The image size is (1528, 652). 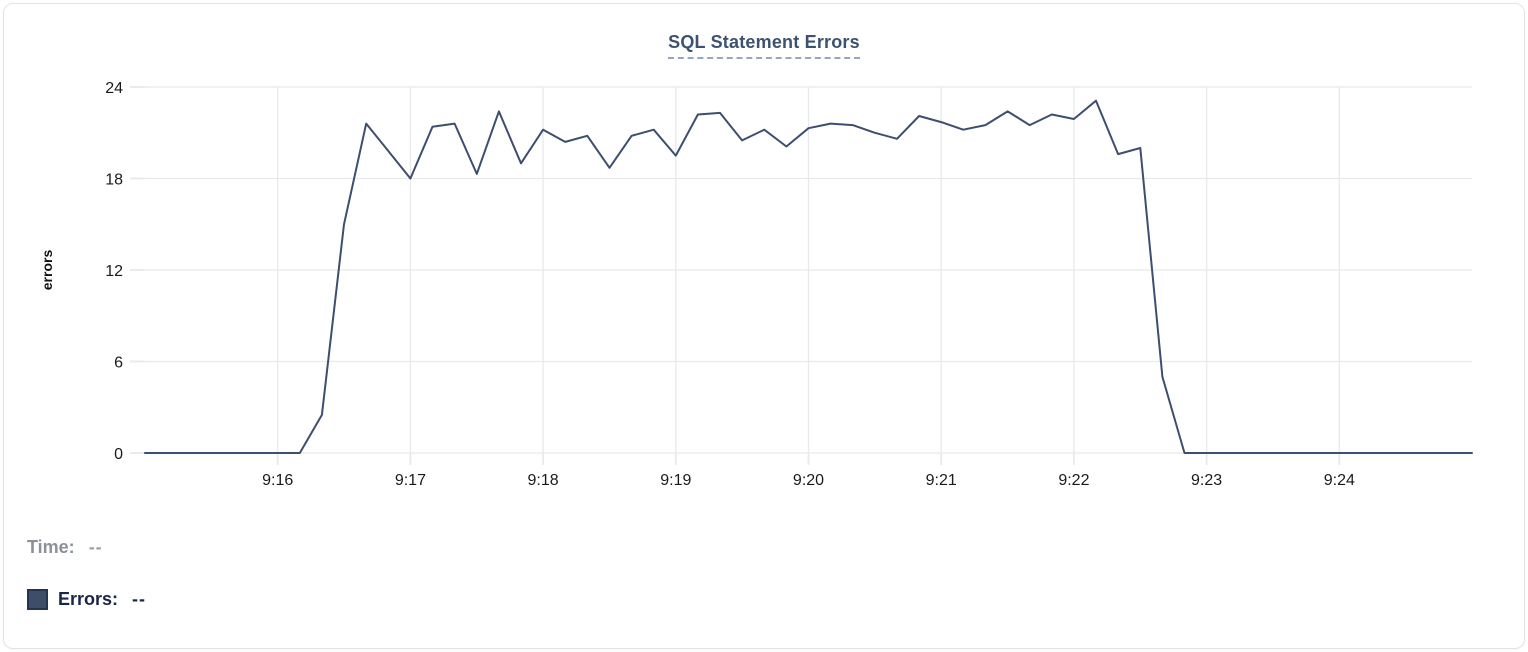 I want to click on errors-readout-row: Errors: --, so click(x=86, y=599).